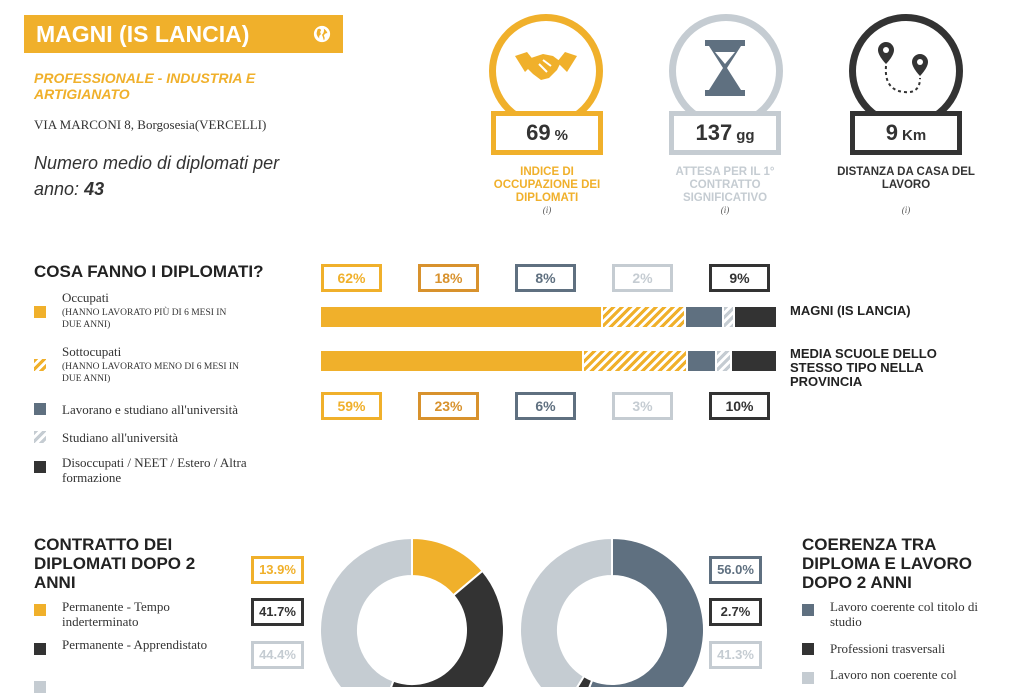 Image resolution: width=1024 pixels, height=693 pixels. Describe the element at coordinates (40, 687) in the screenshot. I see `contratto-legend-swatch-other` at that location.